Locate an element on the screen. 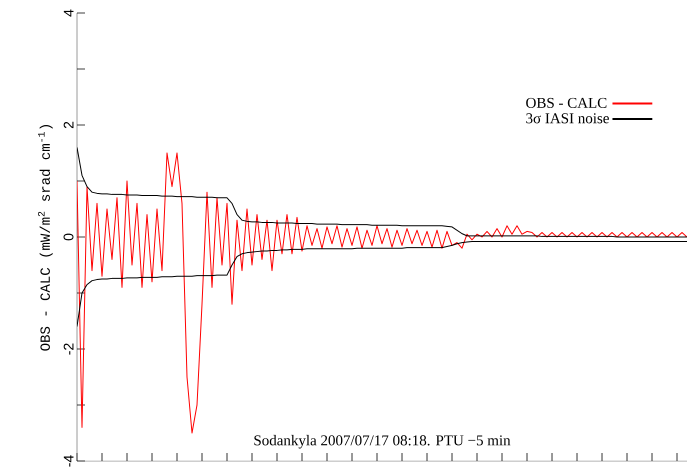 Image resolution: width=687 pixels, height=469 pixels. y-tick-label: -4 is located at coordinates (69, 461).